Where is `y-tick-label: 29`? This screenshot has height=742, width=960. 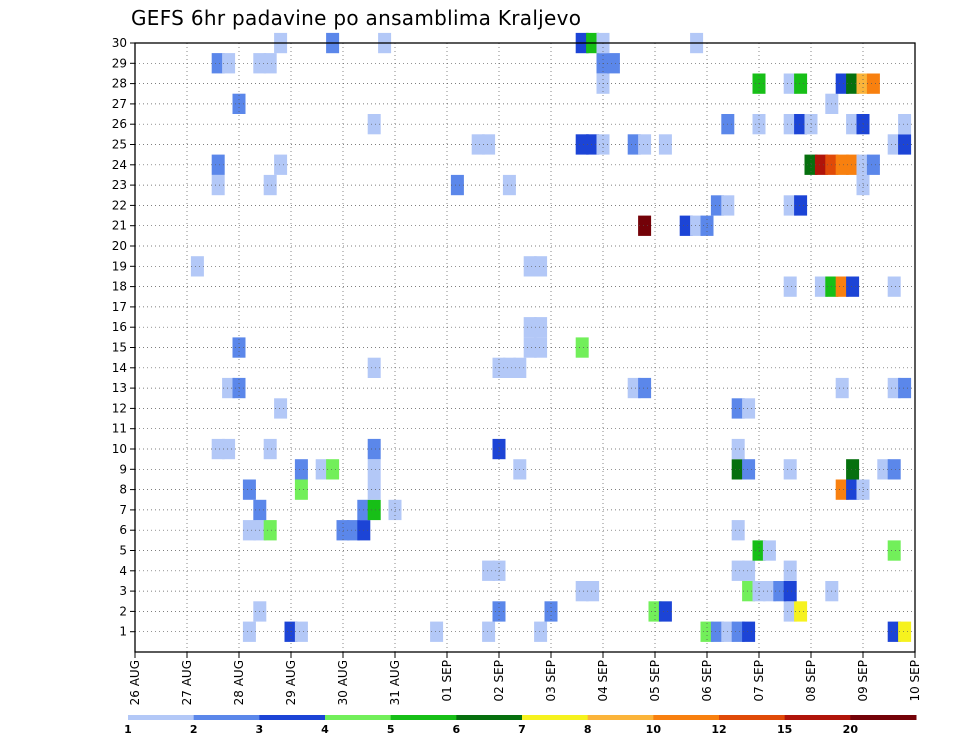 y-tick-label: 29 is located at coordinates (119, 63).